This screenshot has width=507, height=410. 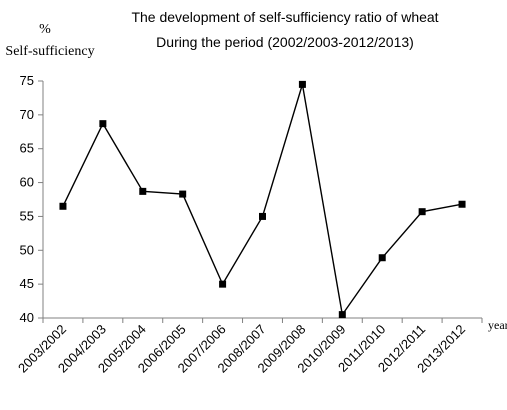 I want to click on y-tick-label: 75, so click(x=27, y=80).